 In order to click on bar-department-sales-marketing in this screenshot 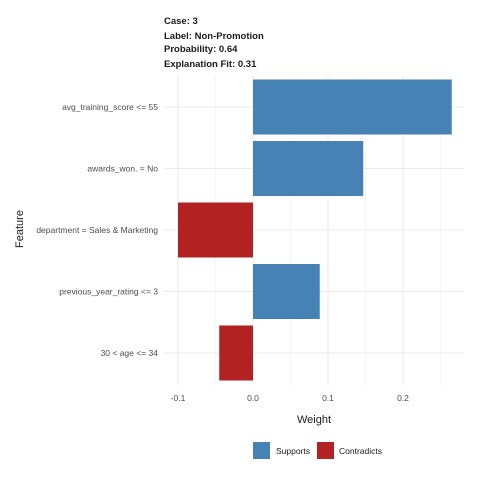, I will do `click(215, 230)`.